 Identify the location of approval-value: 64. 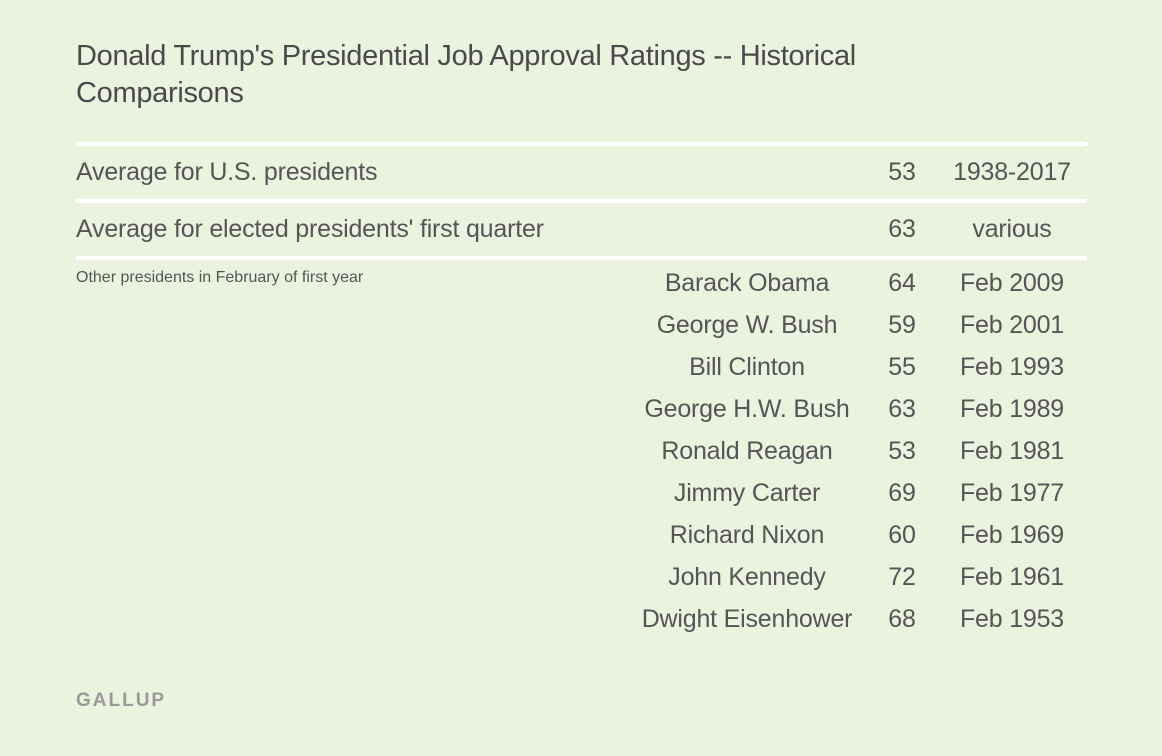
(902, 283).